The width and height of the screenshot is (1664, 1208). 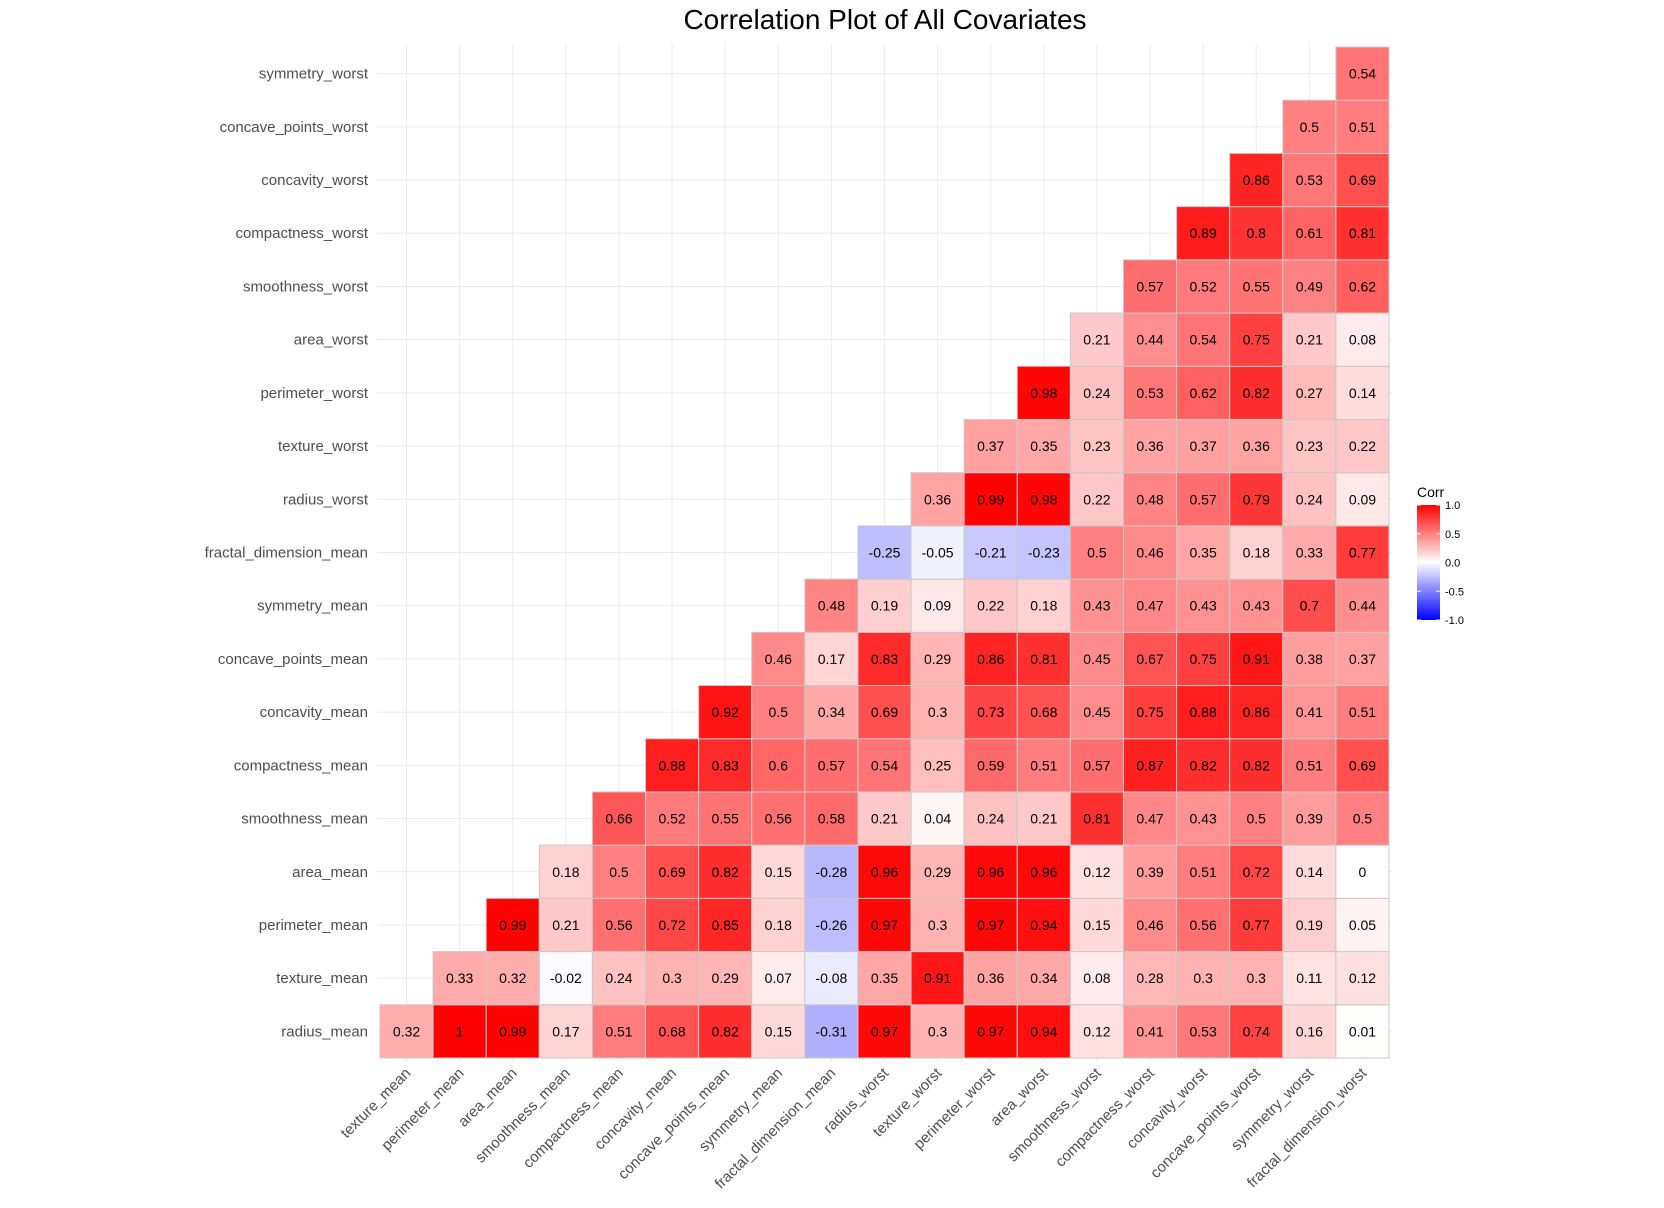 I want to click on cell-value-label: 0.28, so click(x=1149, y=978).